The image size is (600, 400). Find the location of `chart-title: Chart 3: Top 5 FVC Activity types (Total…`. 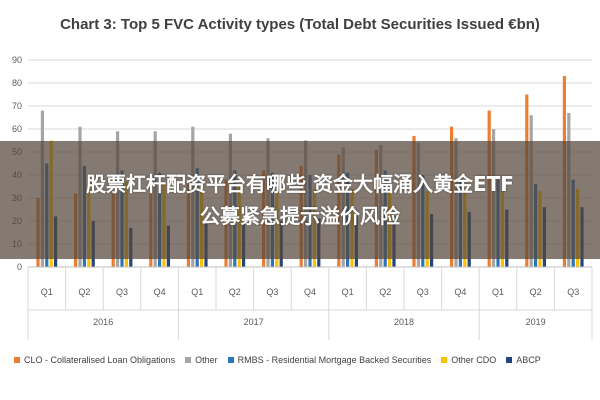

chart-title: Chart 3: Top 5 FVC Activity types (Total… is located at coordinates (300, 24).